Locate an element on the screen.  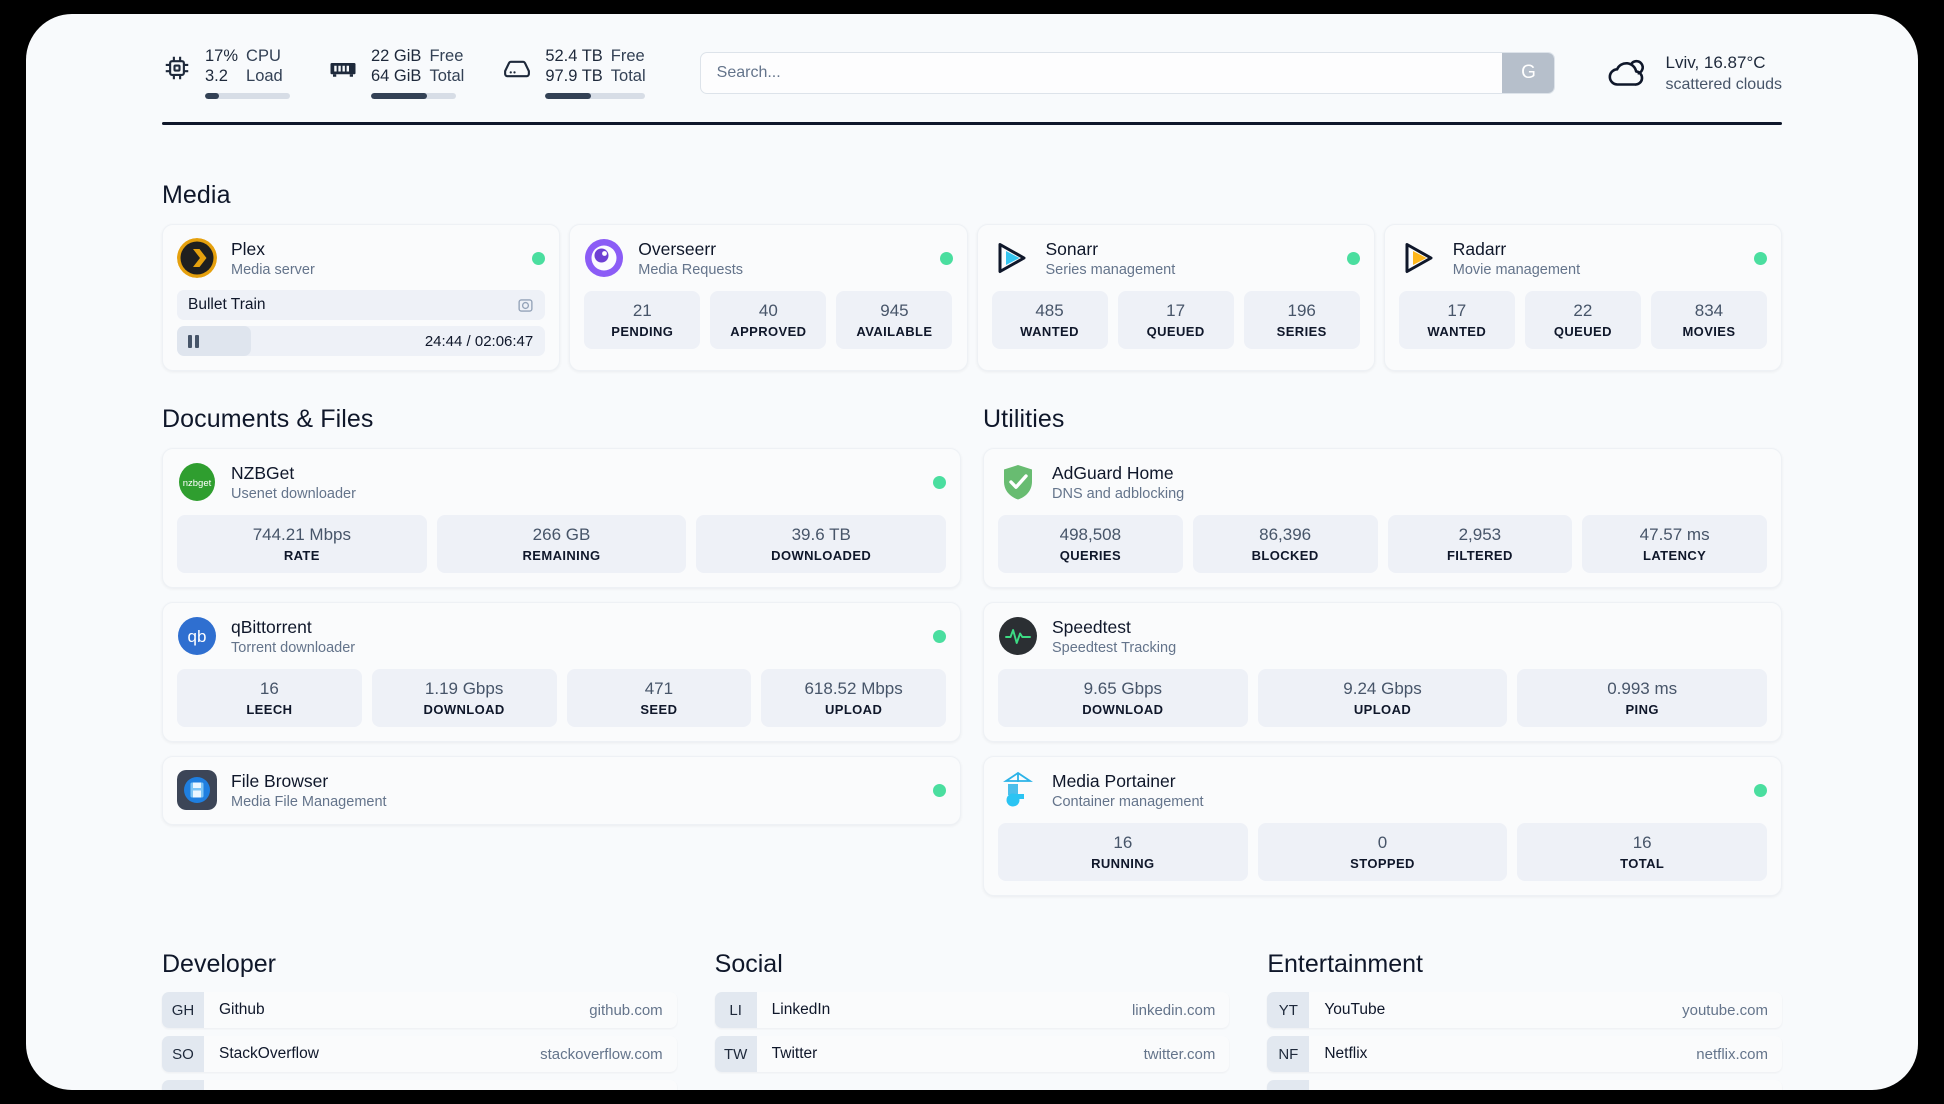
stat-value: 196 is located at coordinates (1301, 310).